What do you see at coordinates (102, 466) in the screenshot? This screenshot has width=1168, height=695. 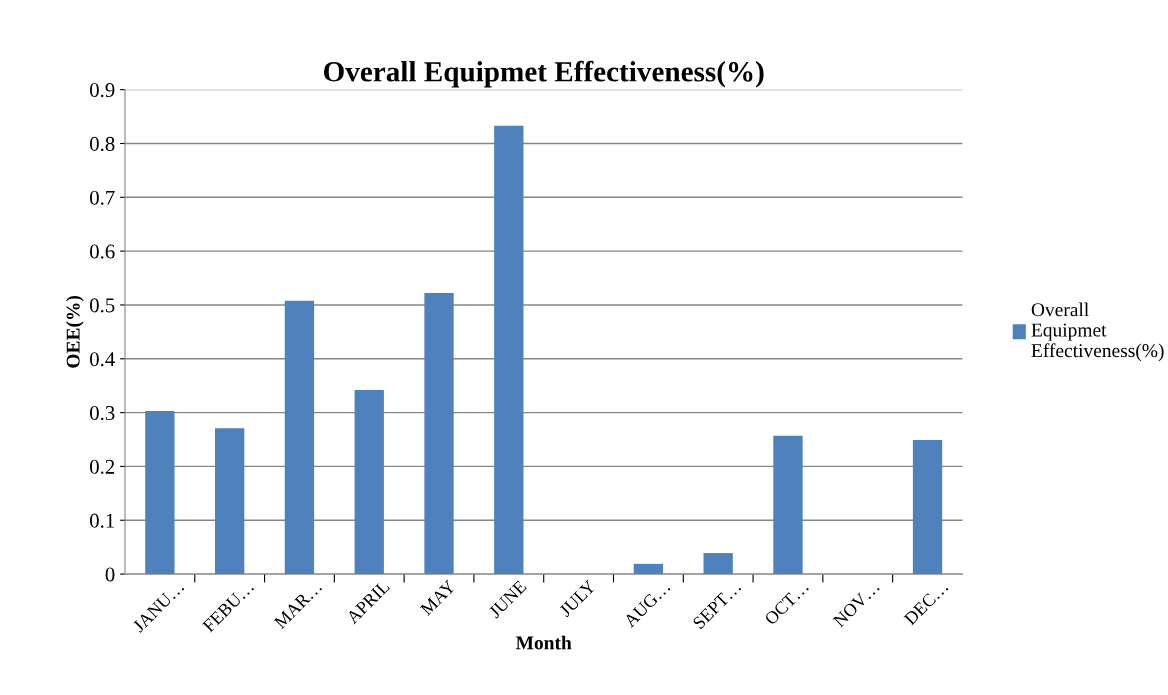 I see `y-tick-label: 0.2` at bounding box center [102, 466].